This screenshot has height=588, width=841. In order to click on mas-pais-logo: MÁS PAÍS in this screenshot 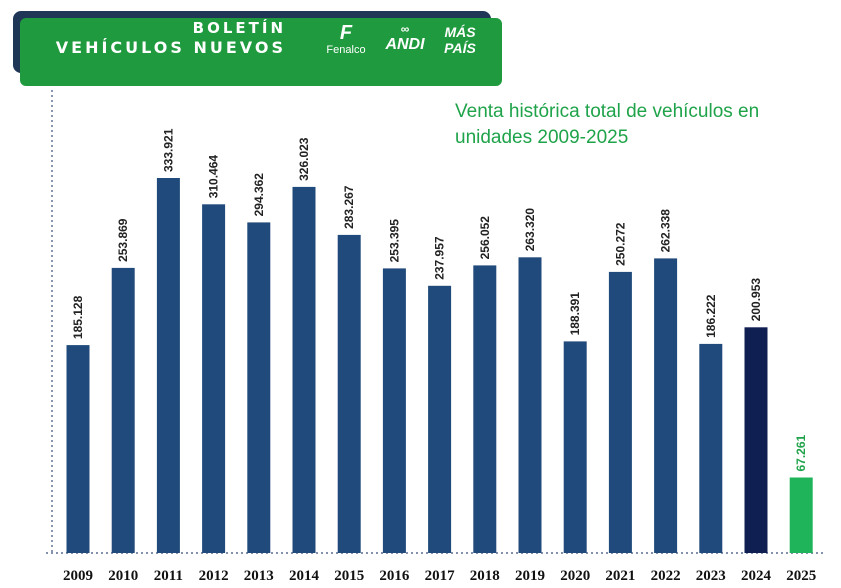, I will do `click(460, 40)`.